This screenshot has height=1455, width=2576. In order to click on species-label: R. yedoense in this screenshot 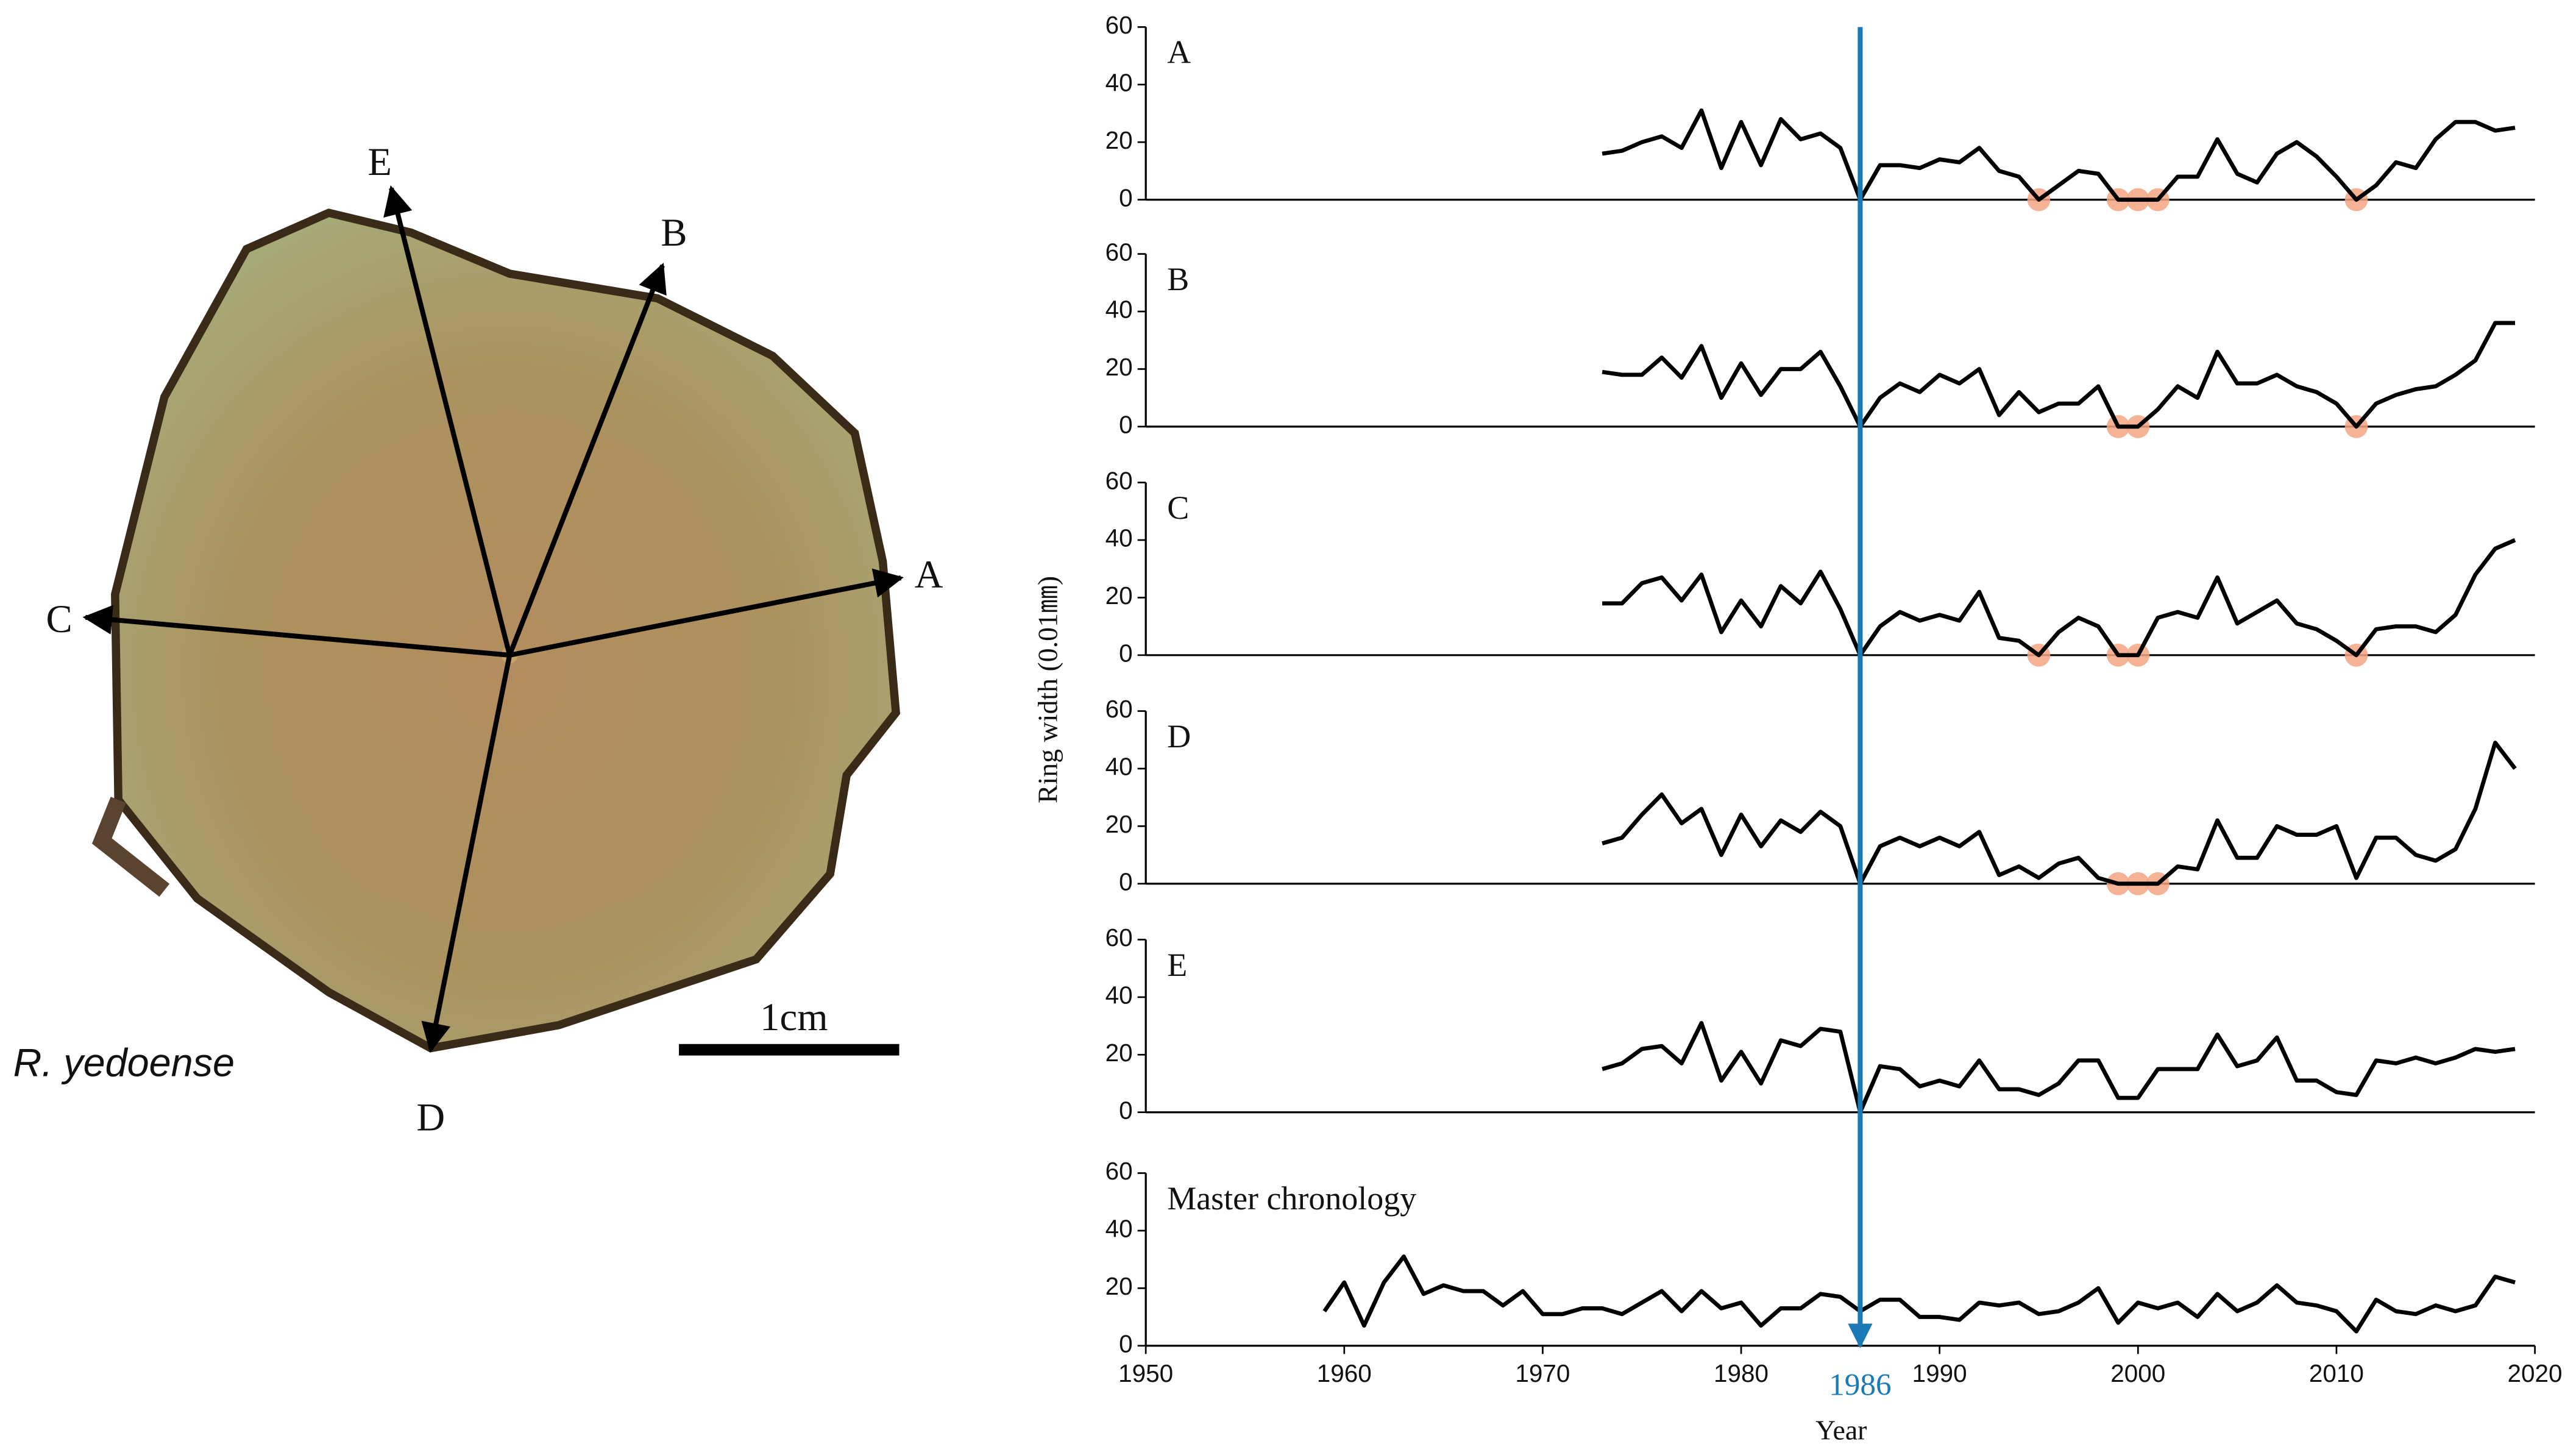, I will do `click(124, 1062)`.